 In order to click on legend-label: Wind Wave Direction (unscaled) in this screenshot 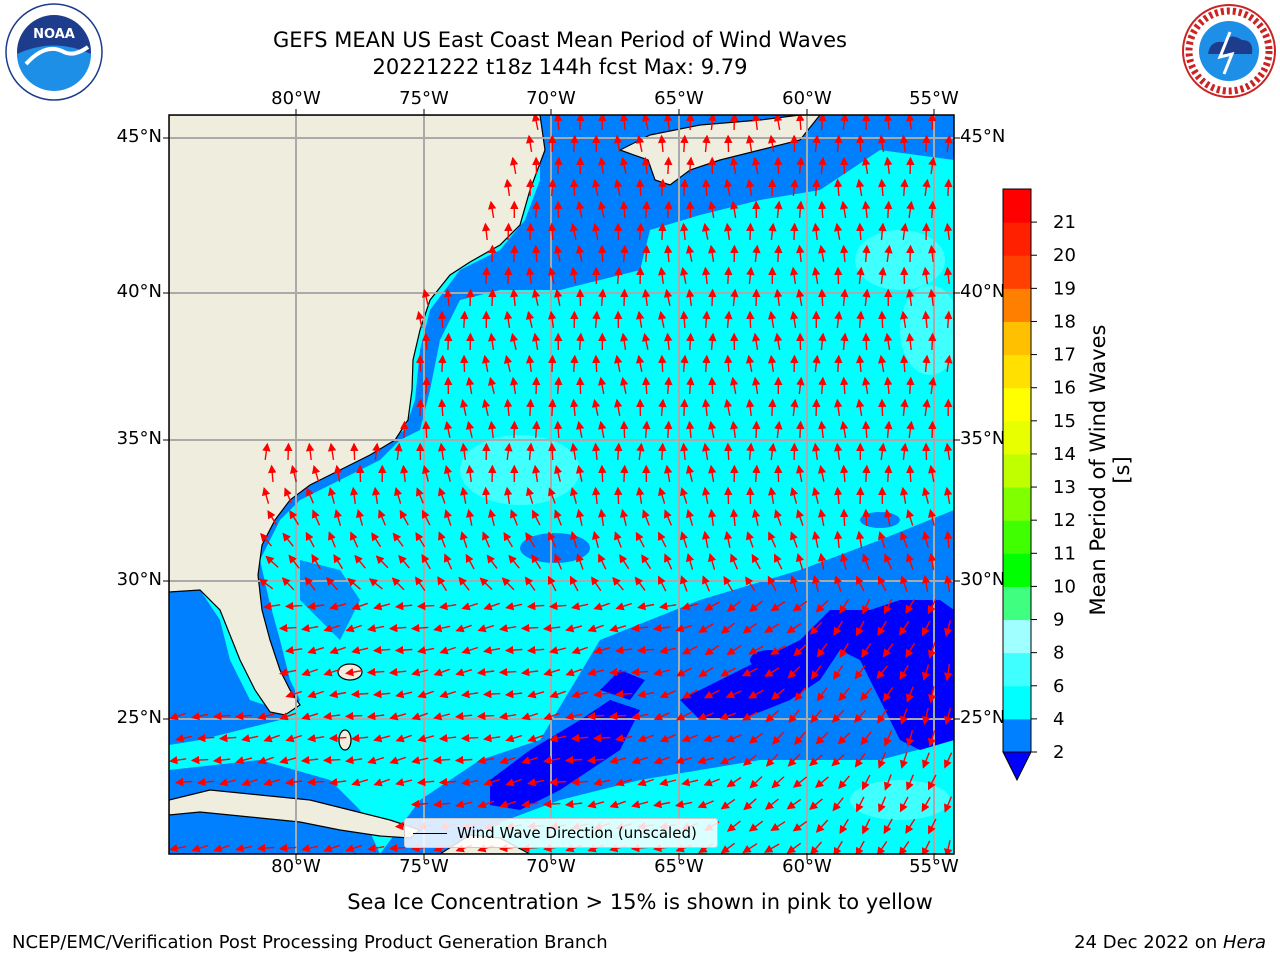, I will do `click(577, 833)`.